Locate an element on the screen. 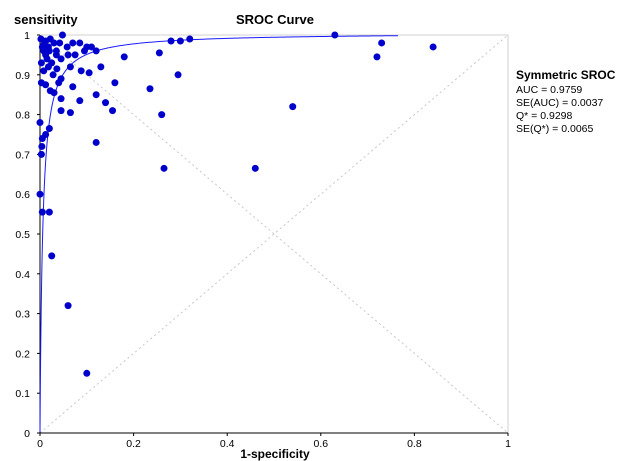 The height and width of the screenshot is (461, 624). y-tick-label: 0.8 is located at coordinates (22, 116).